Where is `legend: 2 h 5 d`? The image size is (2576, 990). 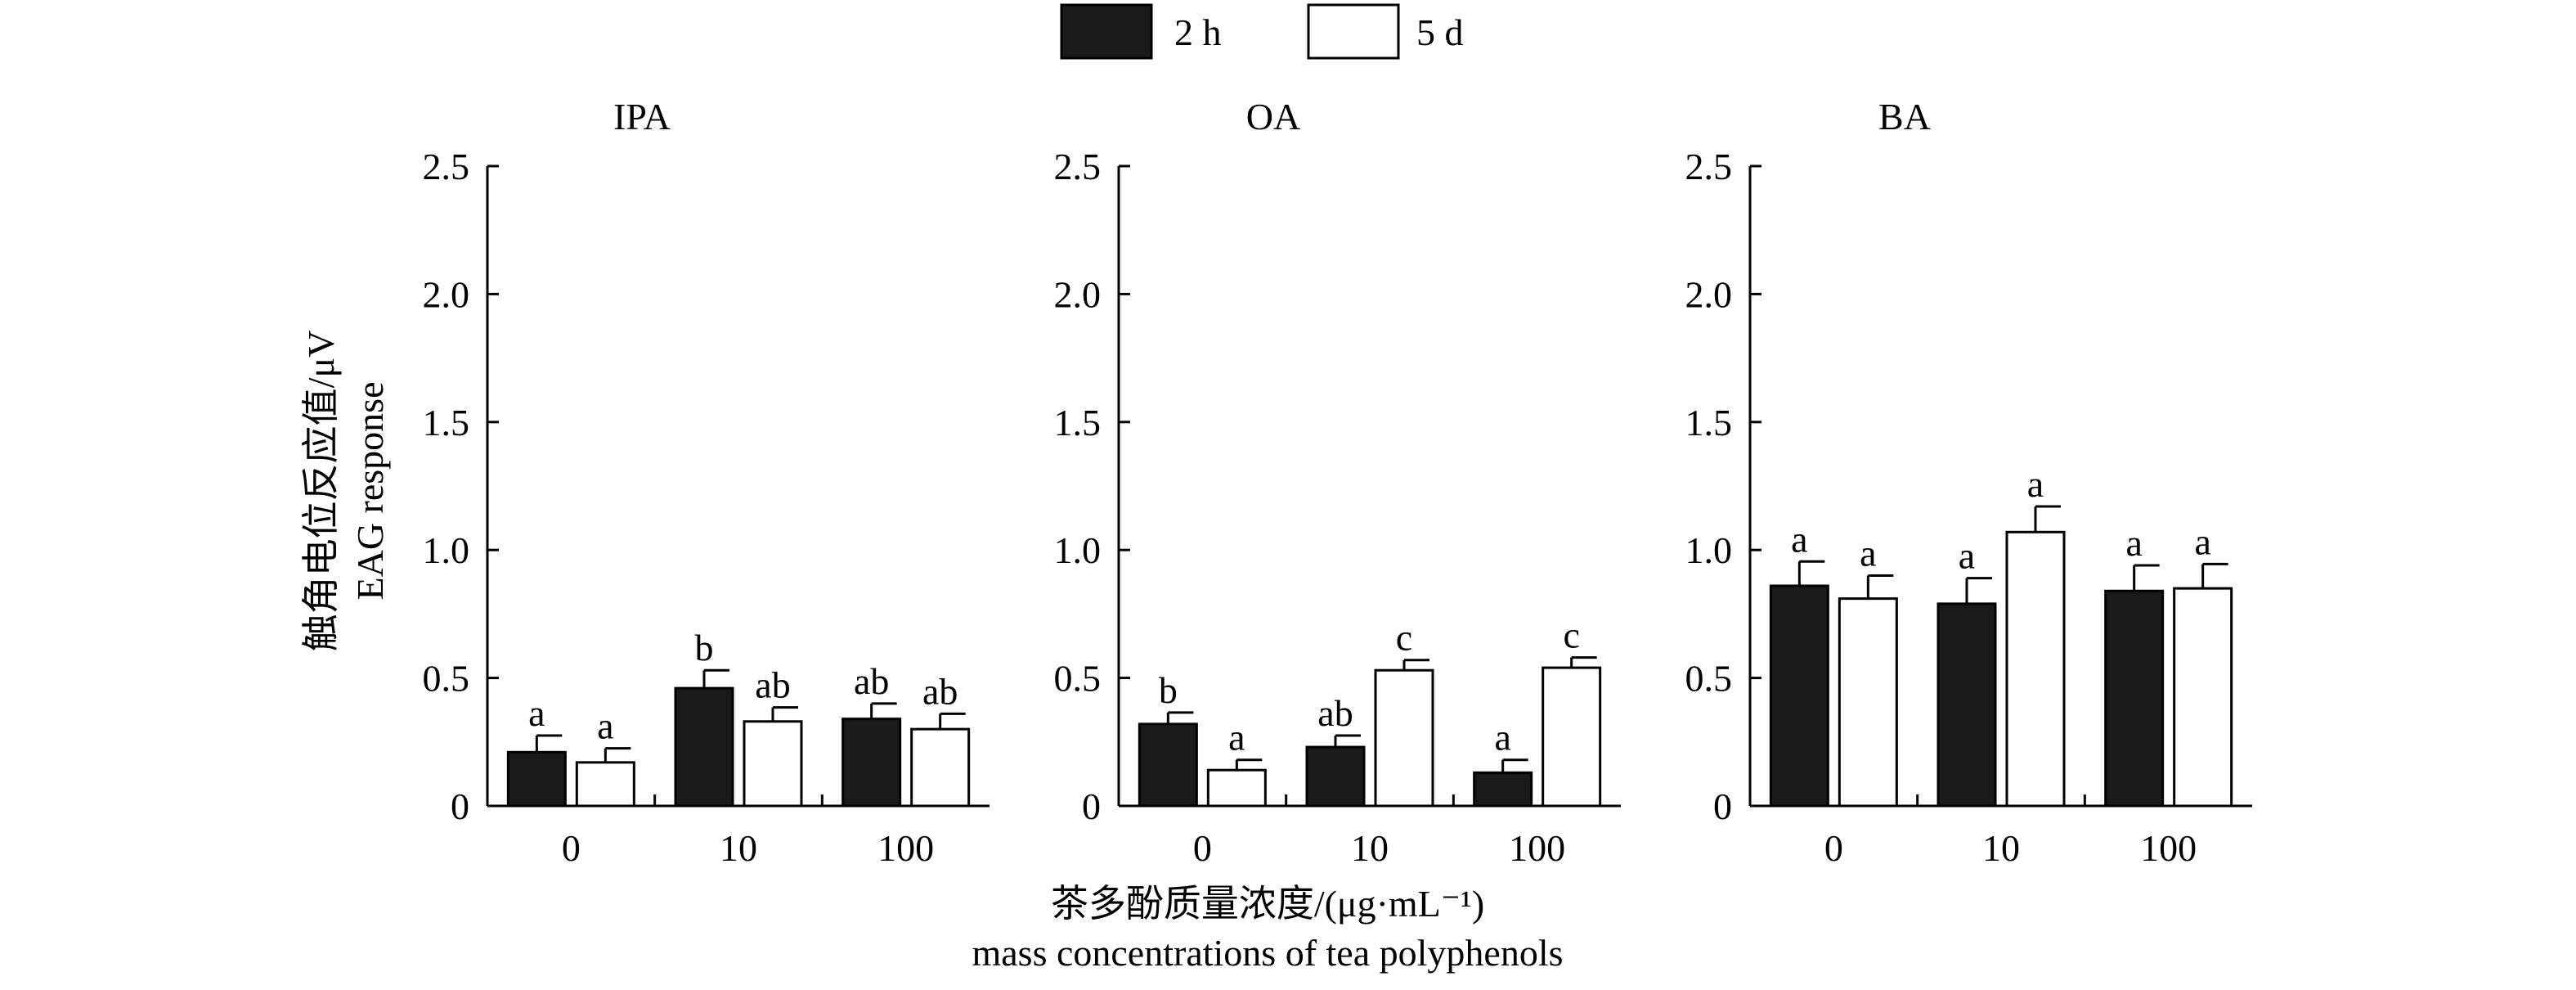
legend: 2 h 5 d is located at coordinates (1262, 32).